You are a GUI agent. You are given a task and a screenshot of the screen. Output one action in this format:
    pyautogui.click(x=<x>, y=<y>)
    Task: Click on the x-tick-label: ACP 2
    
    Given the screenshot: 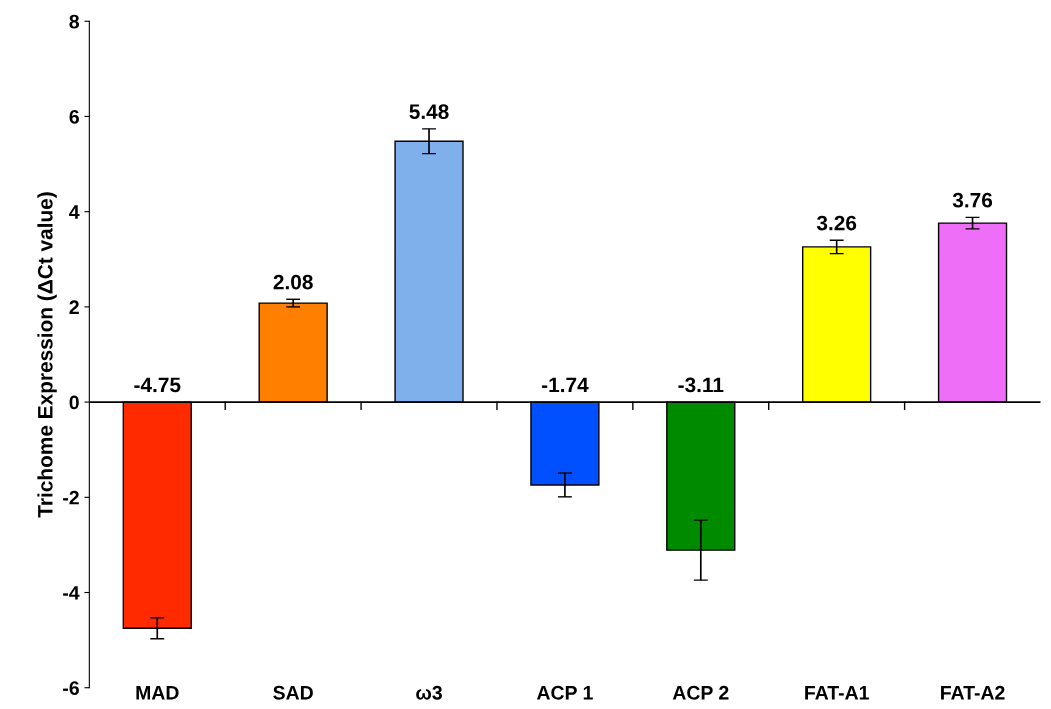 What is the action you would take?
    pyautogui.click(x=700, y=692)
    